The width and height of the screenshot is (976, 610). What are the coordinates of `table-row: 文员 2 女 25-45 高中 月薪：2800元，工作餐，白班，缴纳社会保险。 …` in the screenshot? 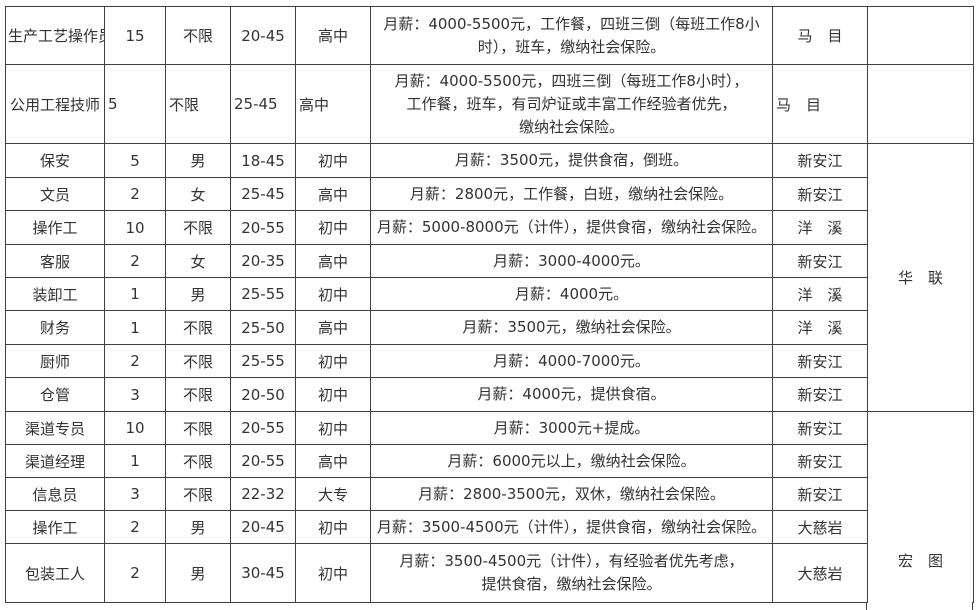 It's located at (489, 194).